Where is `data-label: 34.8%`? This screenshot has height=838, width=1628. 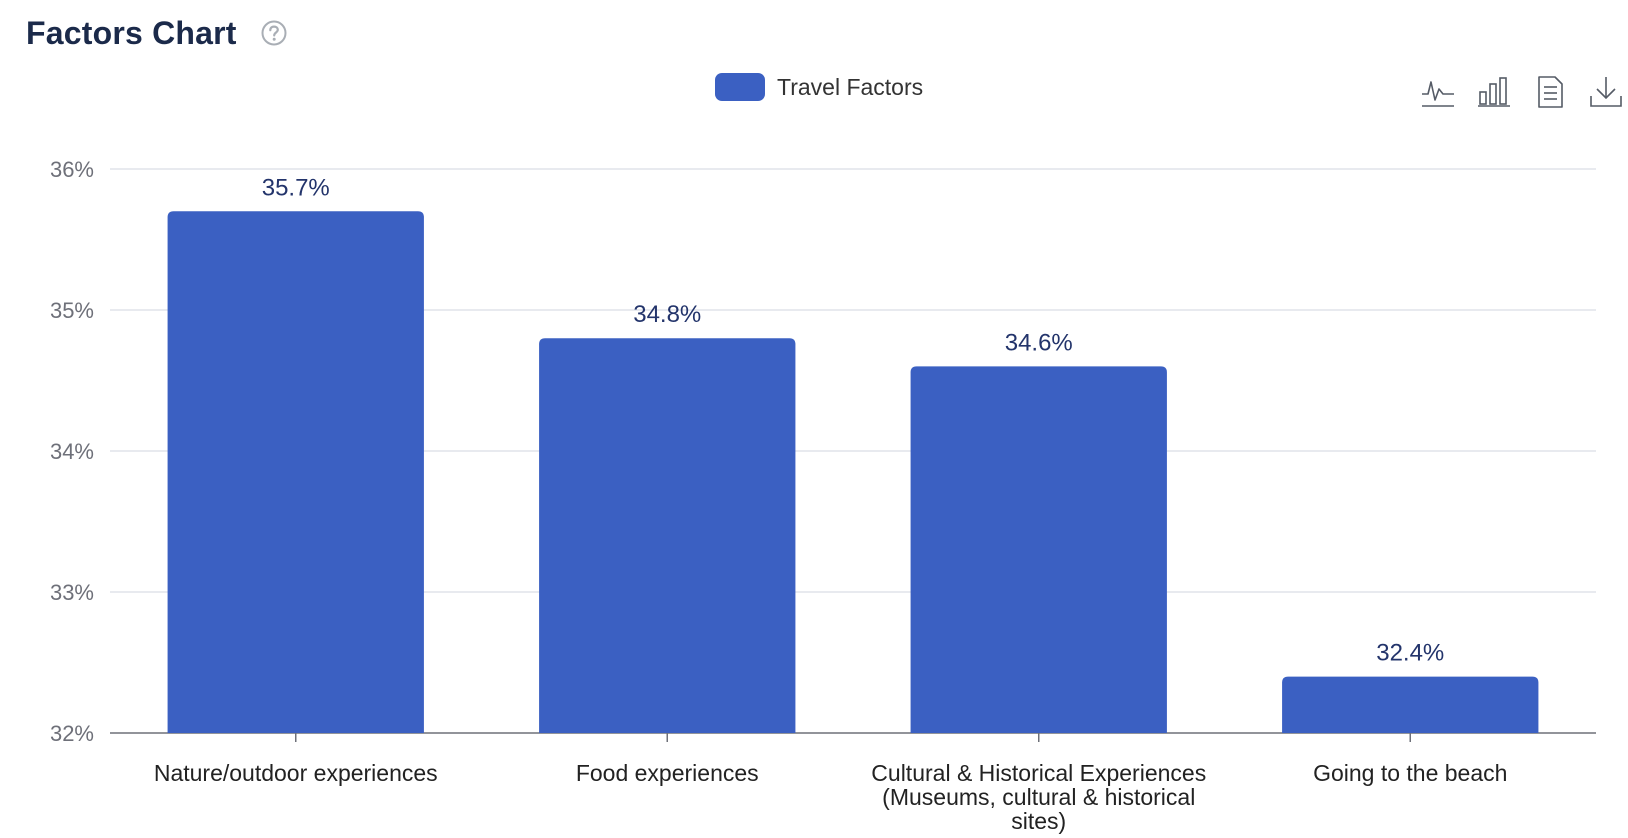 data-label: 34.8% is located at coordinates (667, 314).